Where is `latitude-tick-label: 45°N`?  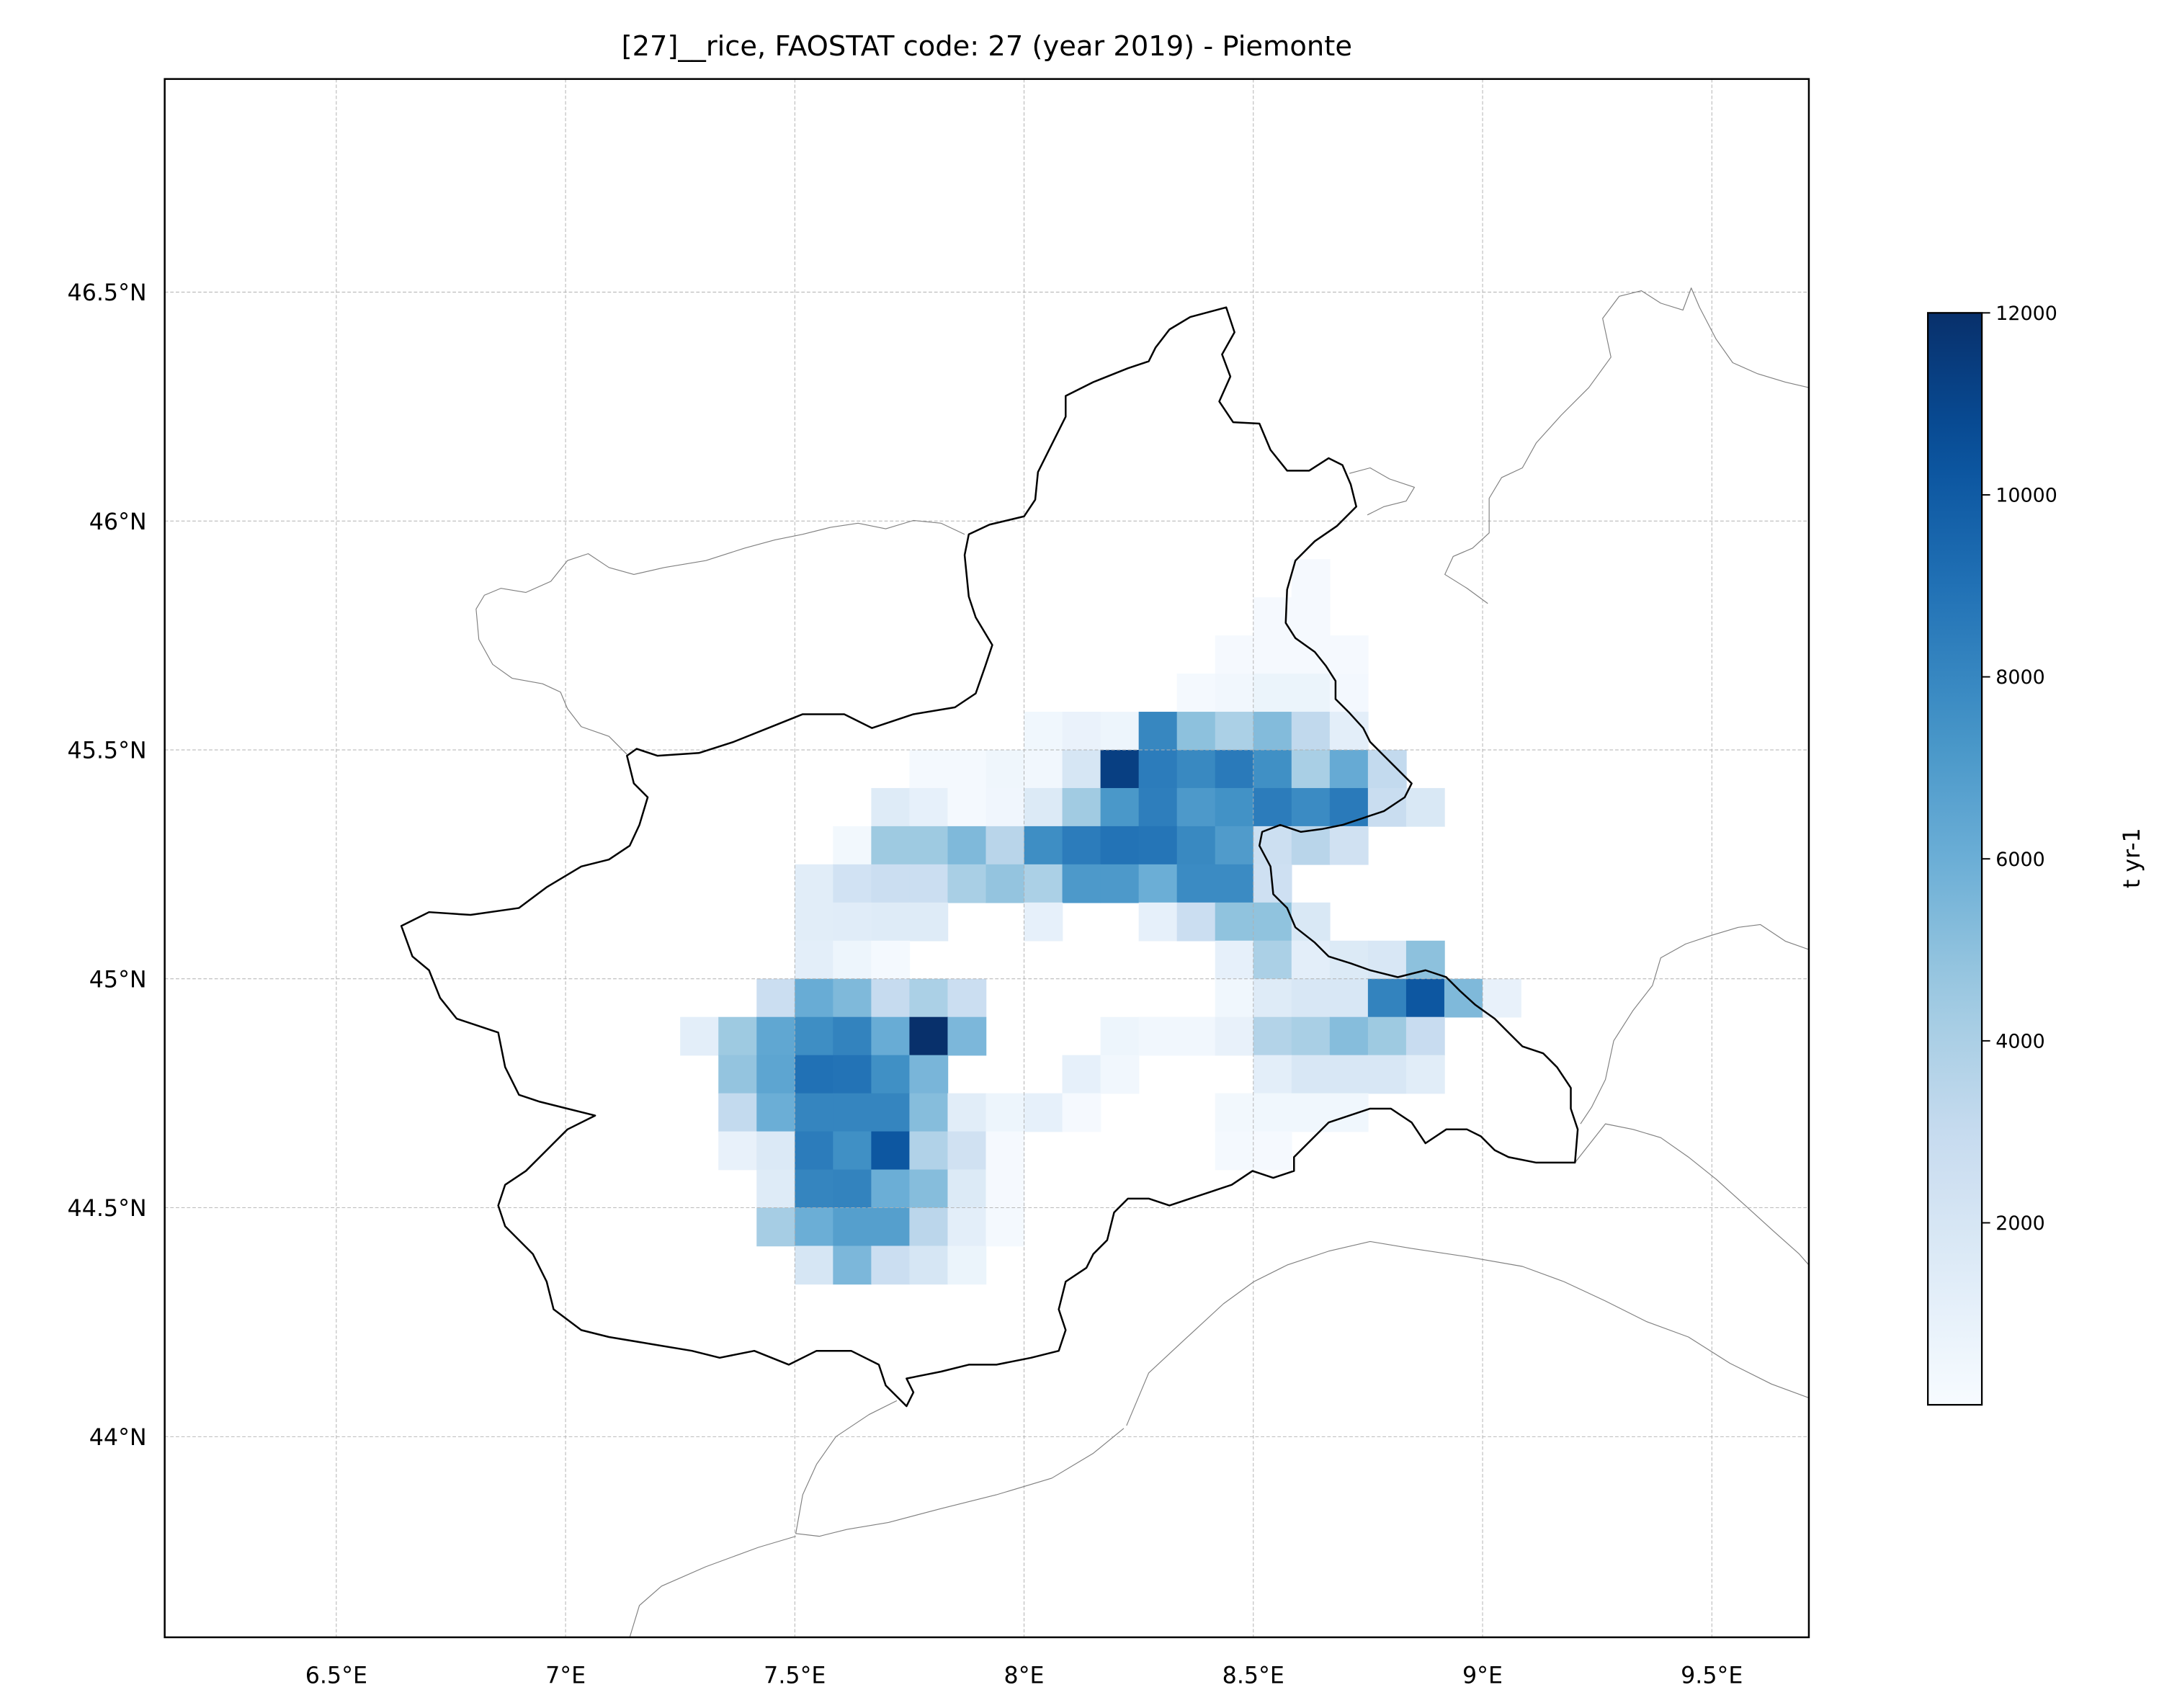
latitude-tick-label: 45°N is located at coordinates (118, 980).